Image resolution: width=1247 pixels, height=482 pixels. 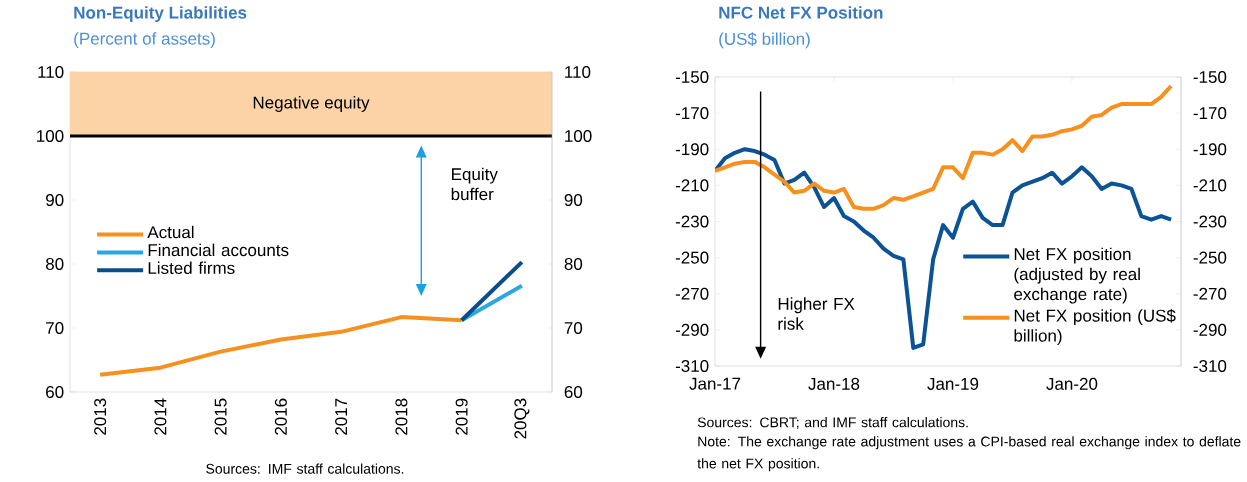 I want to click on y2-tick-label: -210, so click(x=1210, y=185).